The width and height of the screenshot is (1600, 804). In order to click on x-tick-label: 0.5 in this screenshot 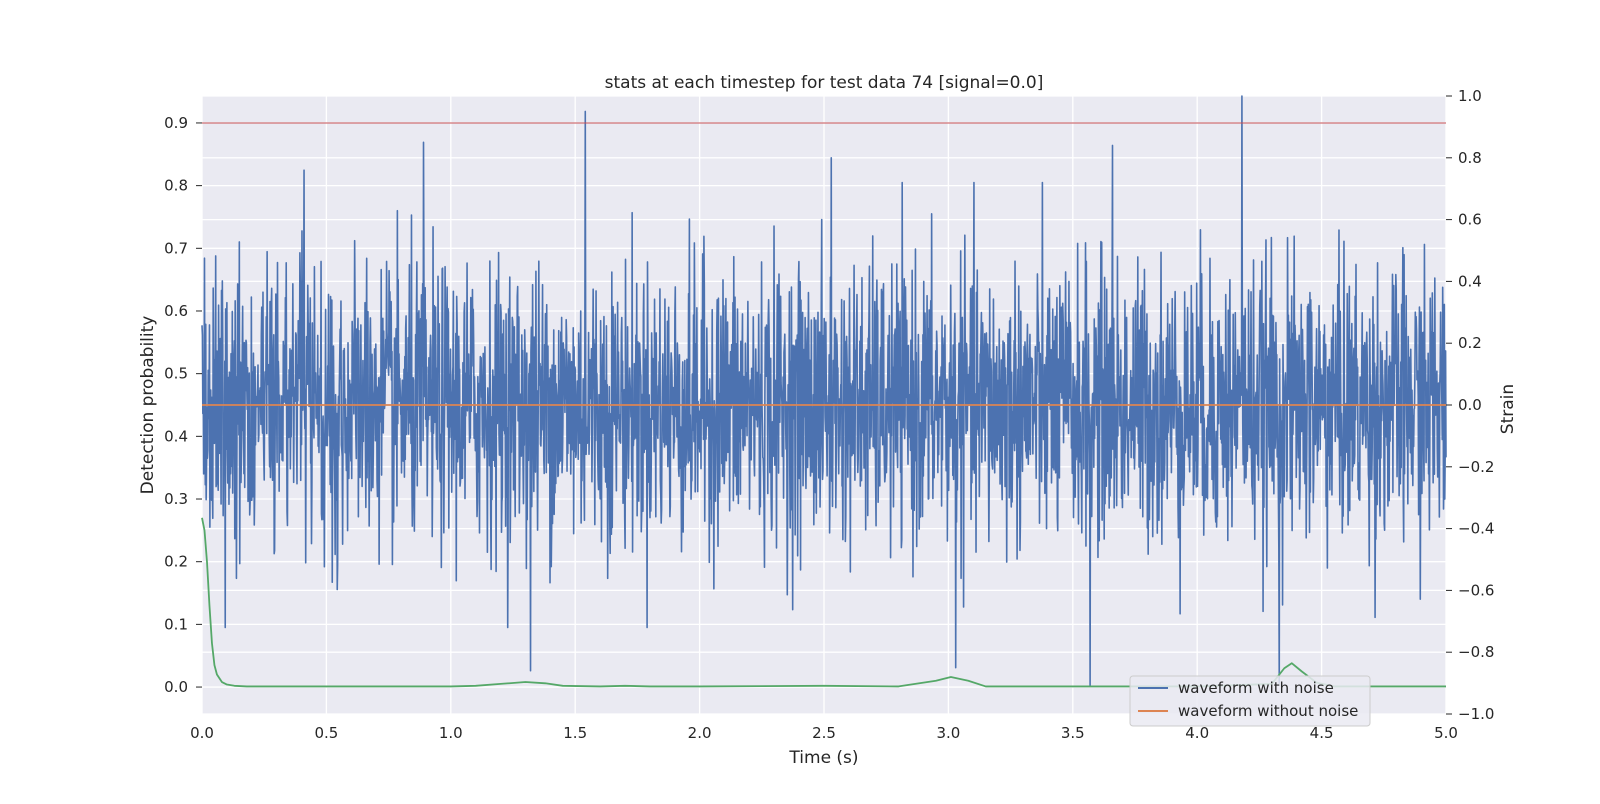, I will do `click(326, 733)`.